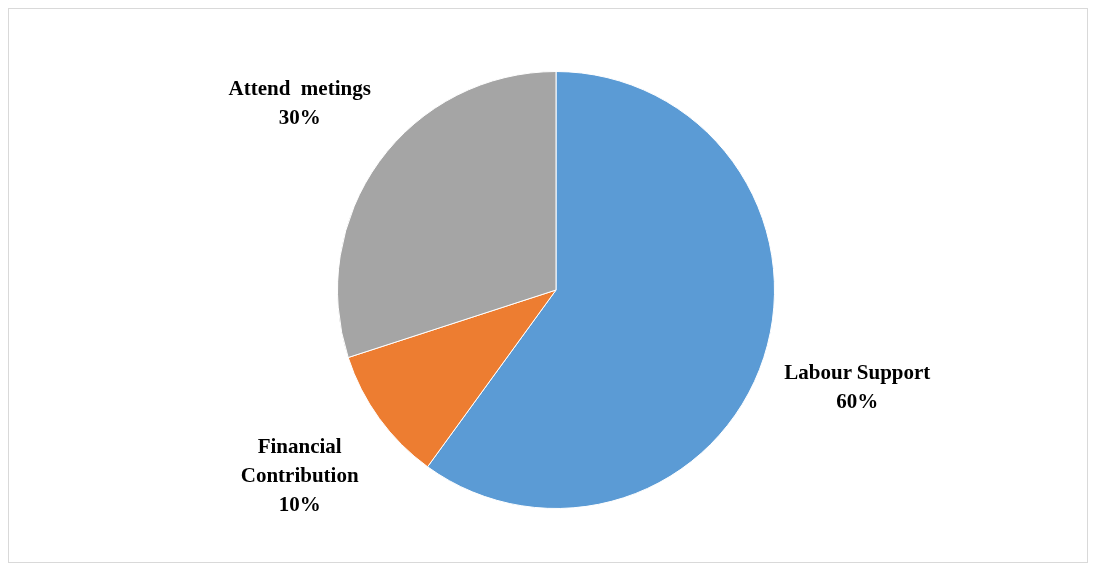  What do you see at coordinates (299, 460) in the screenshot?
I see `slice-label: Financial Contribution` at bounding box center [299, 460].